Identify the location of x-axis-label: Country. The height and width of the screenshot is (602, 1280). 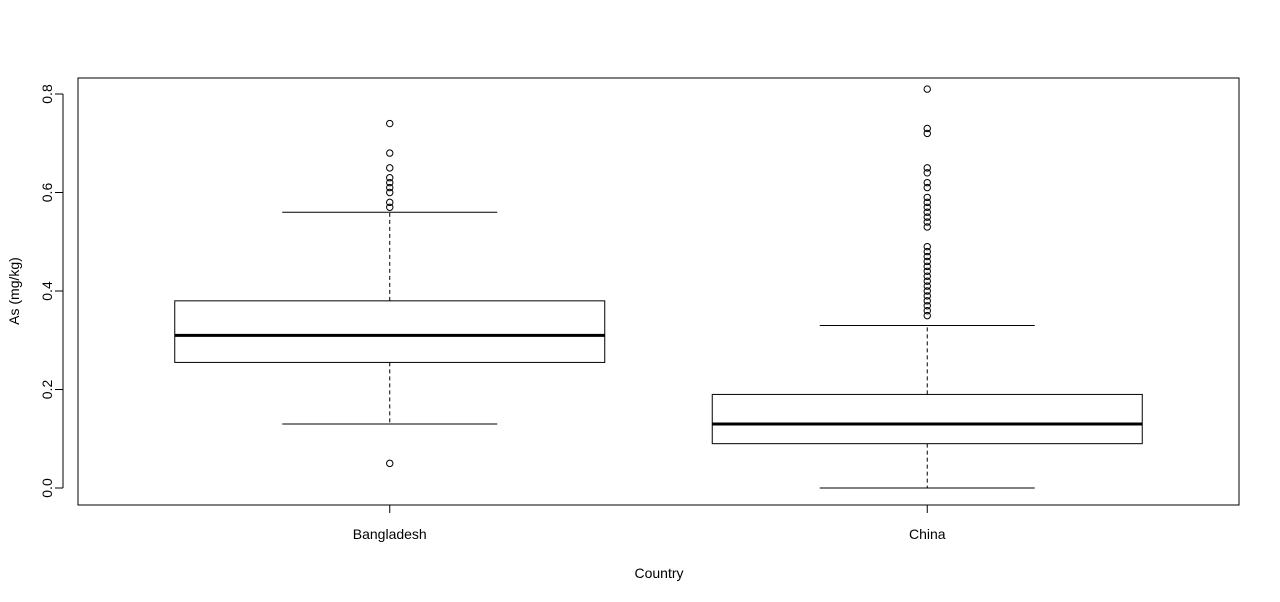
(658, 573).